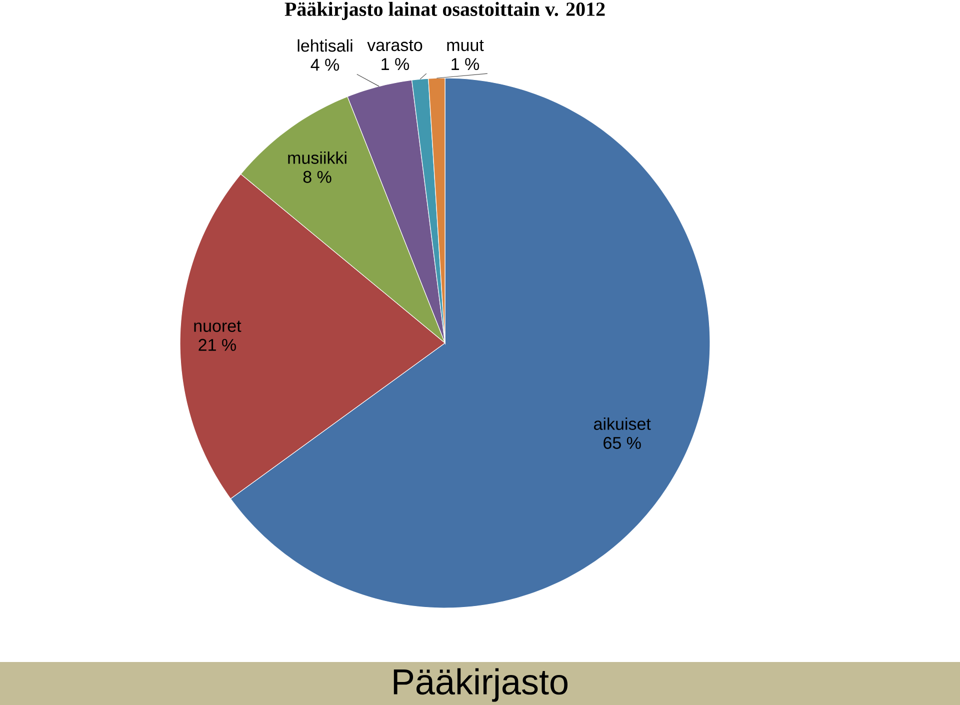 This screenshot has width=960, height=705. Describe the element at coordinates (622, 442) in the screenshot. I see `data-label: 65 %` at that location.